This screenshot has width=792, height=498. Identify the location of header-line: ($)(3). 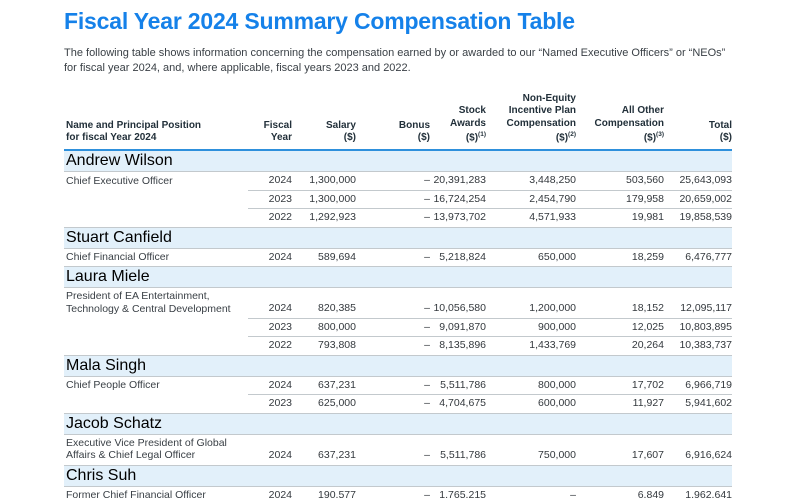
(653, 137).